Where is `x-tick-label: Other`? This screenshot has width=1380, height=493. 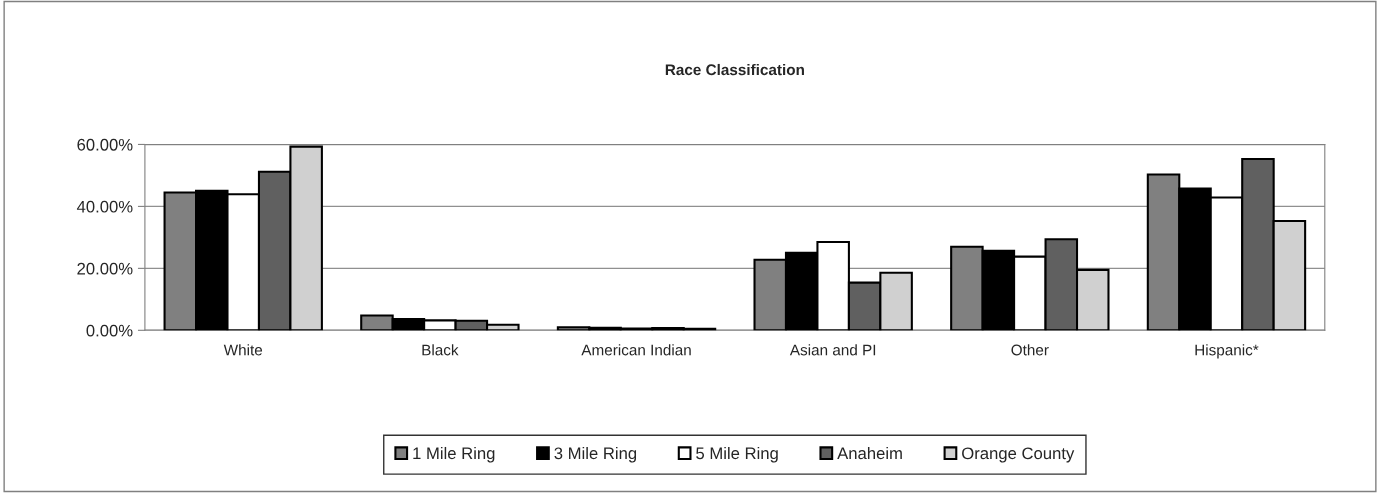 x-tick-label: Other is located at coordinates (1030, 350).